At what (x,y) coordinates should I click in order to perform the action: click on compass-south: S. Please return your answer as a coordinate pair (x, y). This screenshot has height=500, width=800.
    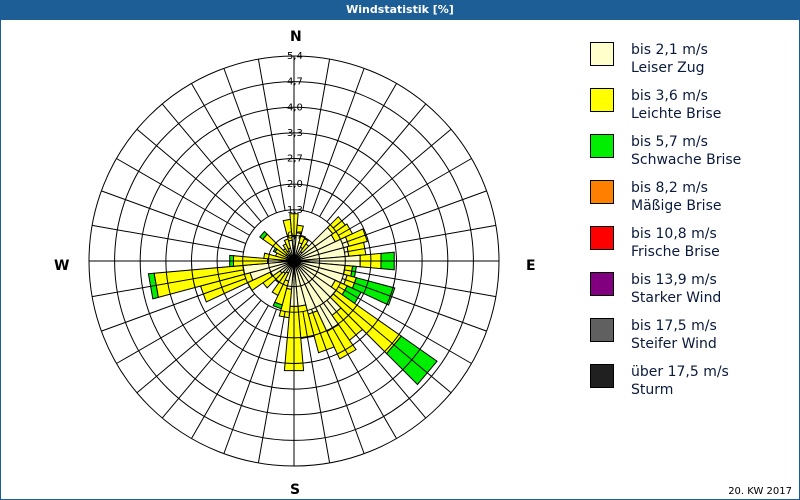
    Looking at the image, I should click on (295, 490).